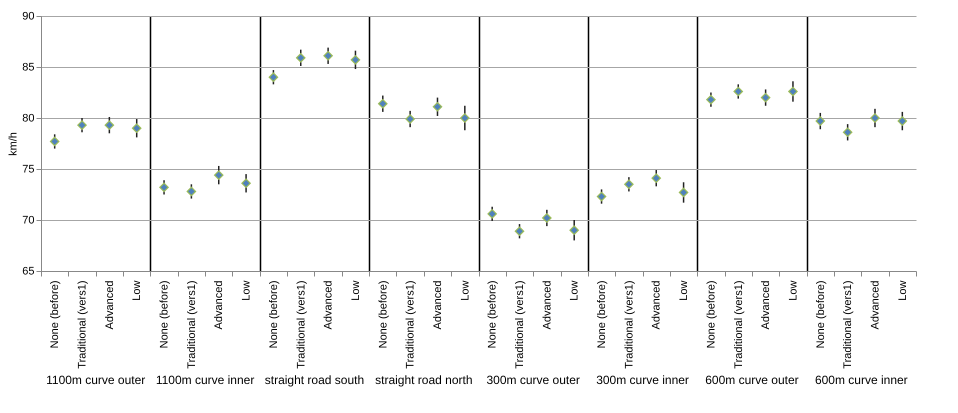  What do you see at coordinates (861, 380) in the screenshot?
I see `text: 600m curve inner` at bounding box center [861, 380].